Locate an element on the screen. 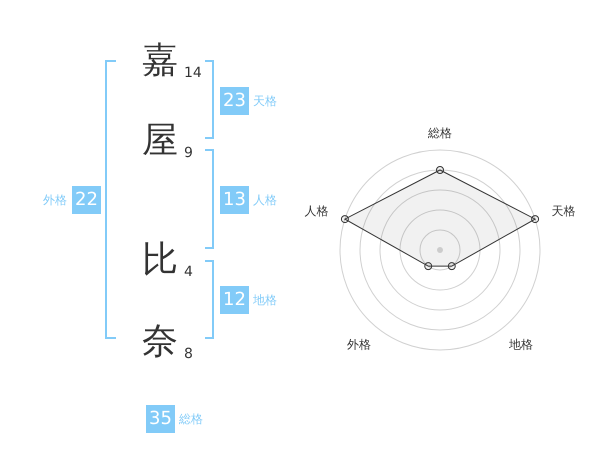  text: 人格 is located at coordinates (265, 200).